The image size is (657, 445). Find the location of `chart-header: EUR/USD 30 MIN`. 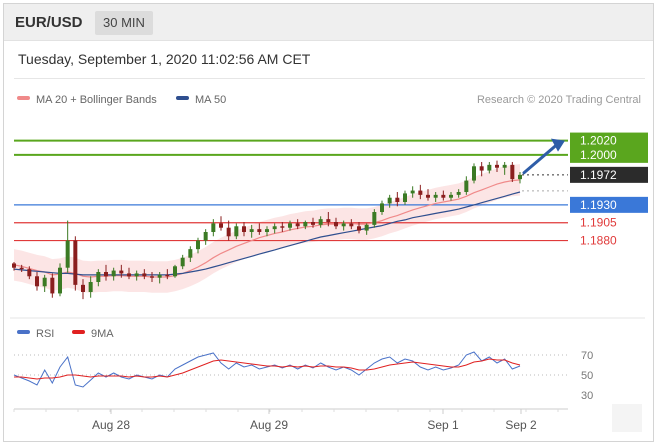

chart-header: EUR/USD 30 MIN is located at coordinates (328, 22).